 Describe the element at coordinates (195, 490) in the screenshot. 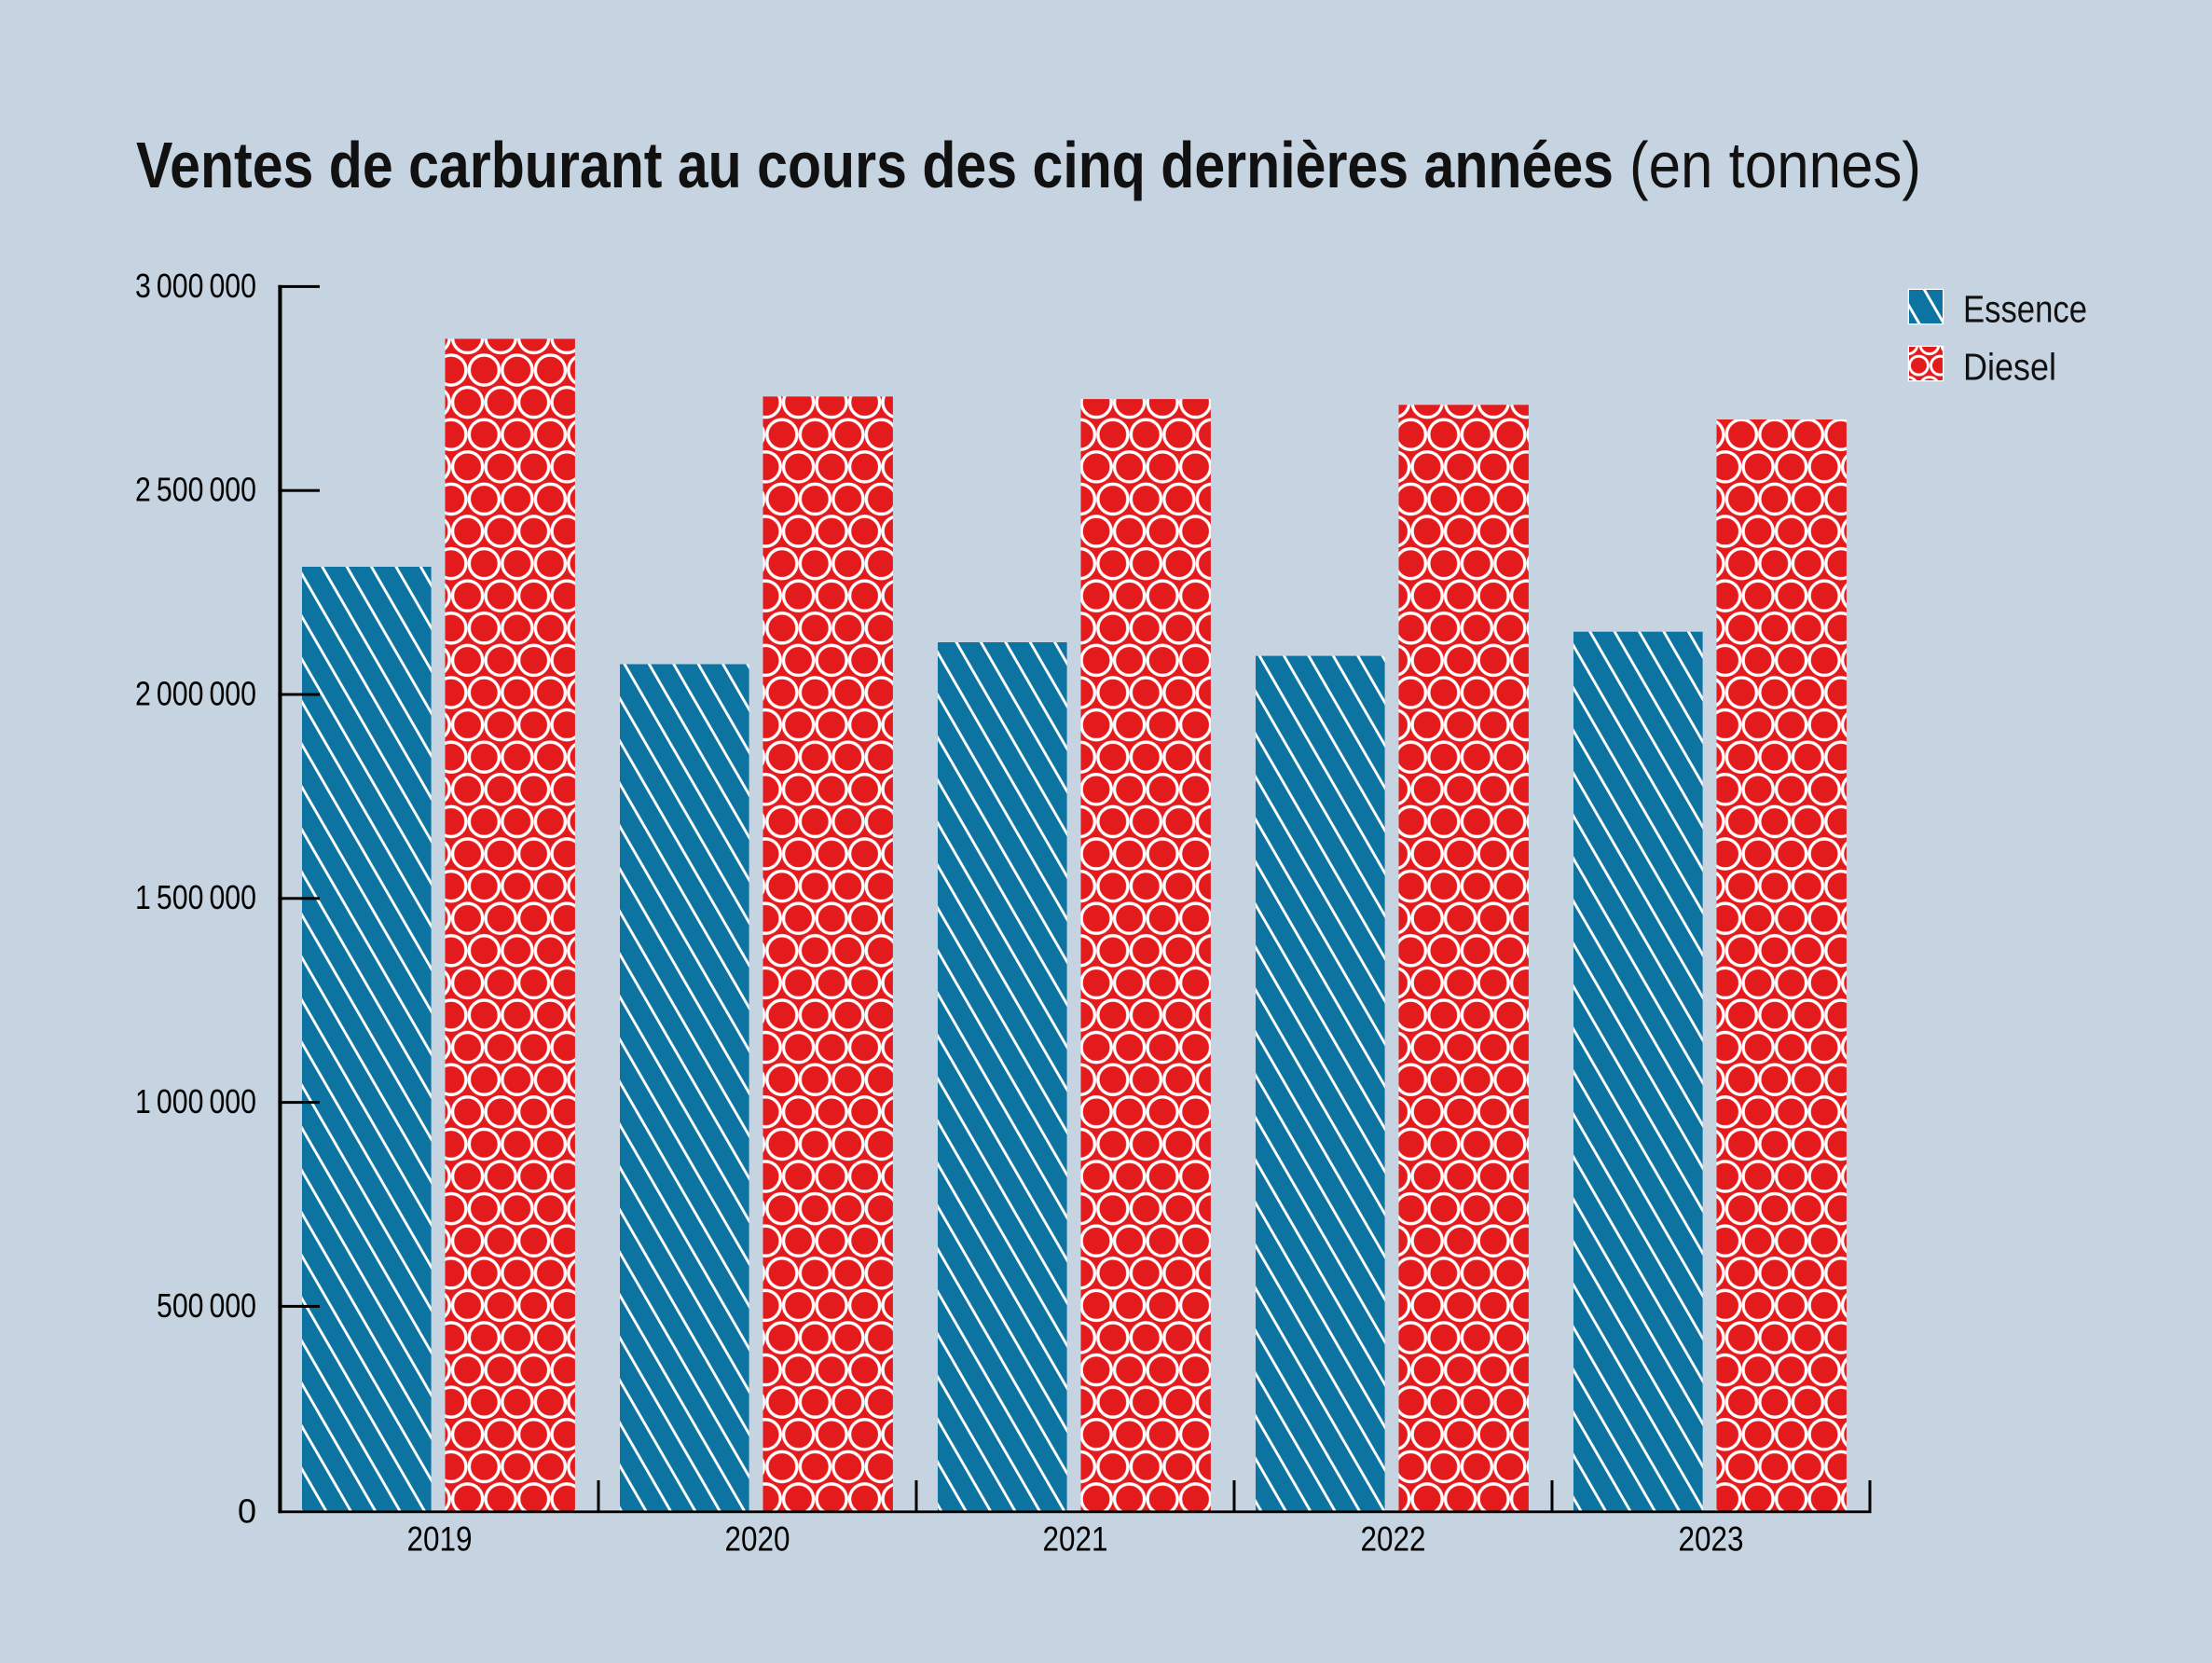

I see `svg-text: 2 500 000` at that location.